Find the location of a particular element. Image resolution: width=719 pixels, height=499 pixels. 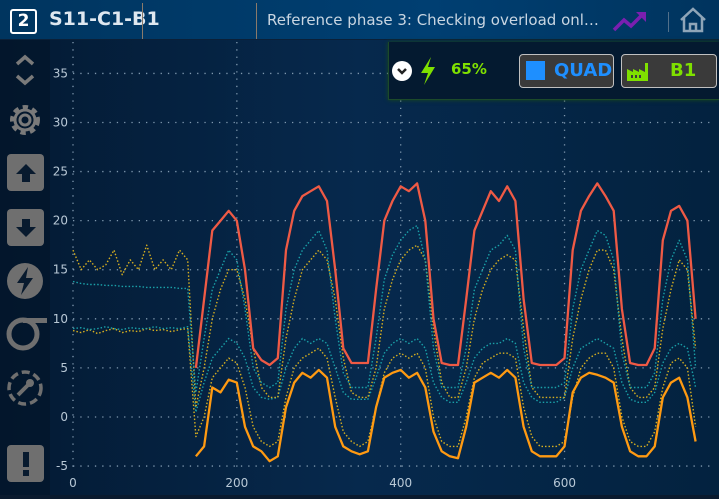

y-tick-label: 10 is located at coordinates (60, 319).